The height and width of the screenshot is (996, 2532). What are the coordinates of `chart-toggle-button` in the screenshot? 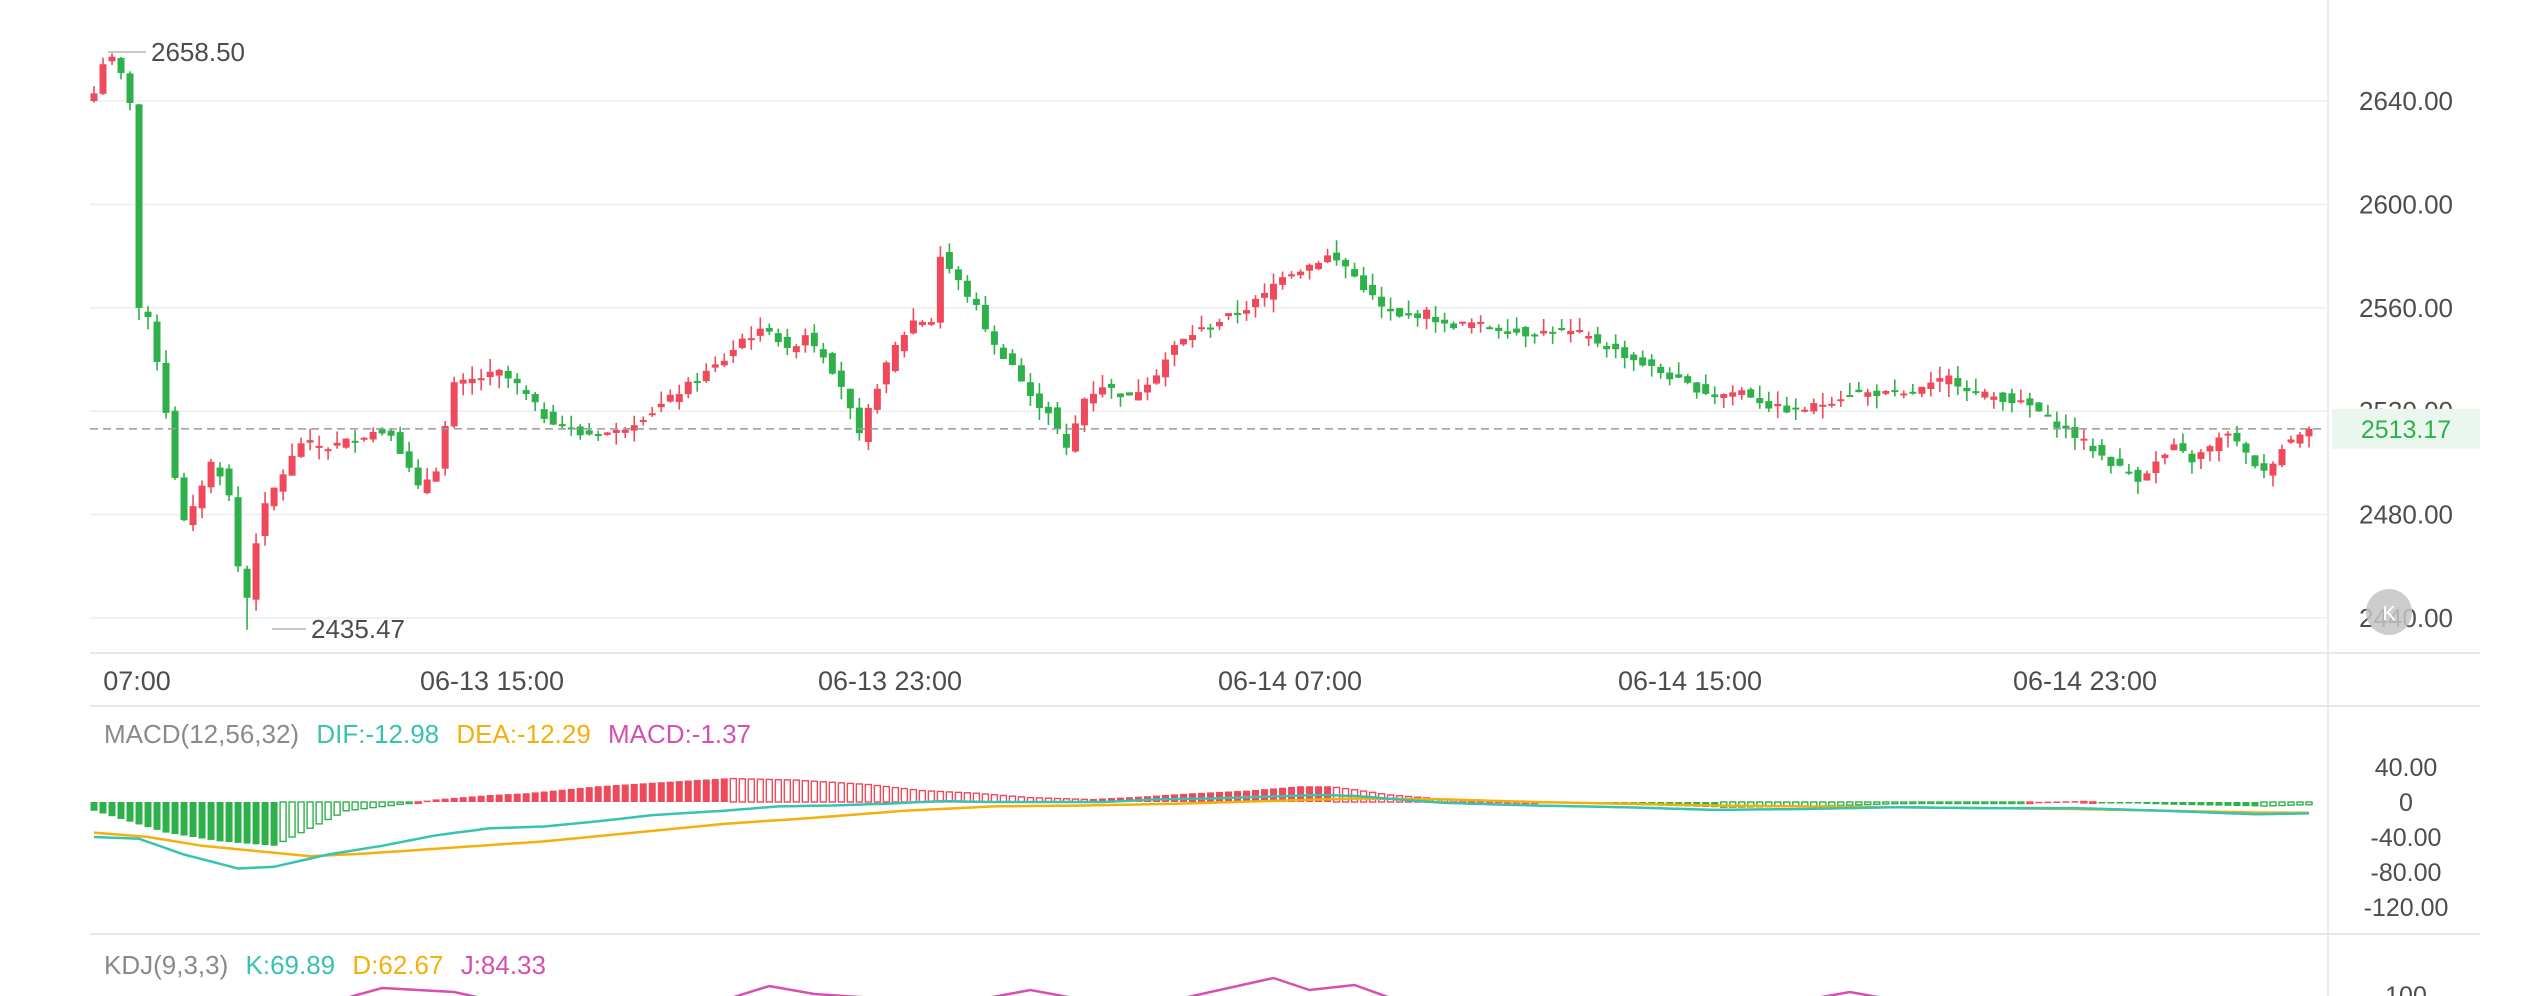 It's located at (2389, 612).